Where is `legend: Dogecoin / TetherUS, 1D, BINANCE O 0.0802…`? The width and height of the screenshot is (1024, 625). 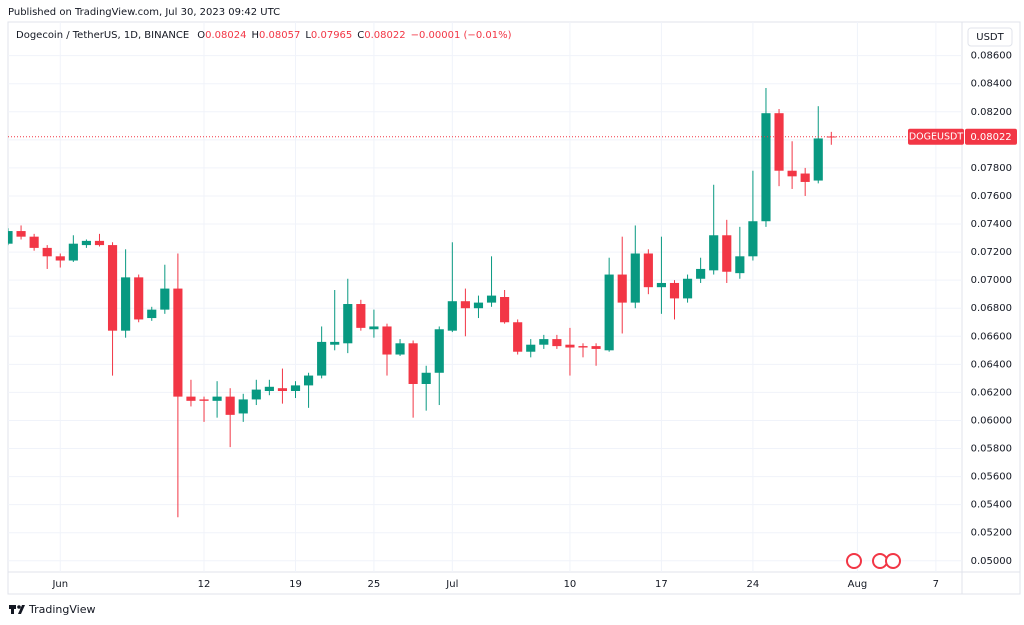 legend: Dogecoin / TetherUS, 1D, BINANCE O 0.0802… is located at coordinates (264, 35).